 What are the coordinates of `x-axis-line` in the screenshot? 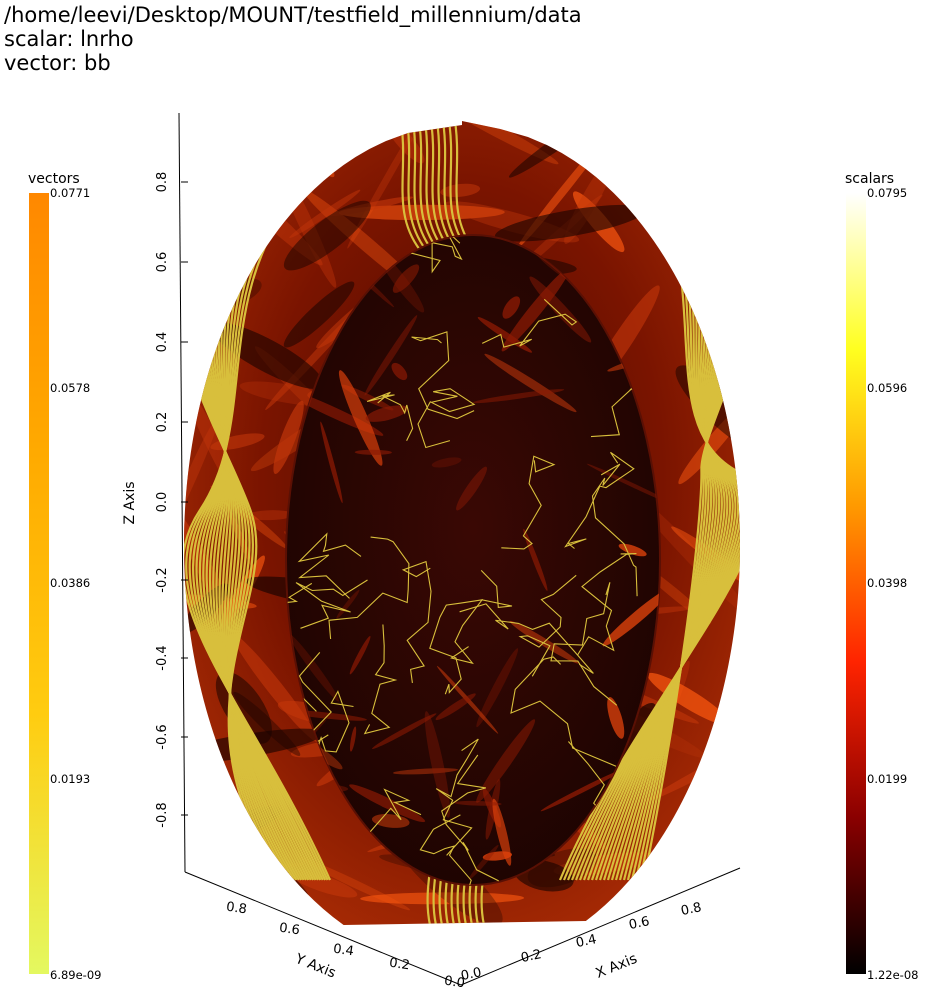 It's located at (600, 926).